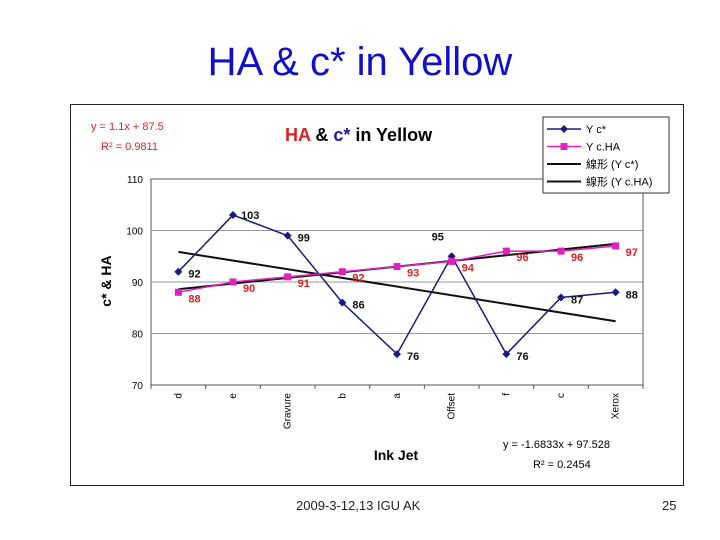 Image resolution: width=720 pixels, height=540 pixels. I want to click on trend-r2: R² = 0.9811, so click(129, 147).